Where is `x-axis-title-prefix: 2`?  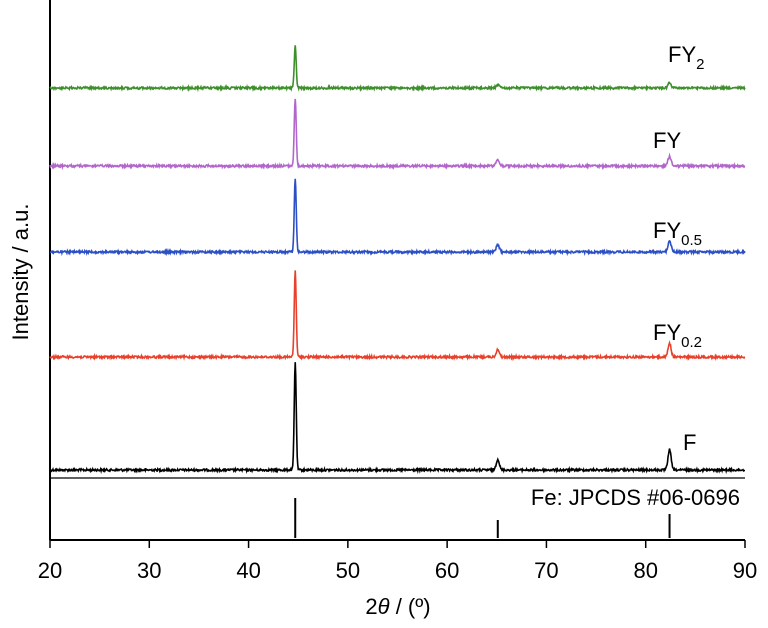 x-axis-title-prefix: 2 is located at coordinates (371, 606).